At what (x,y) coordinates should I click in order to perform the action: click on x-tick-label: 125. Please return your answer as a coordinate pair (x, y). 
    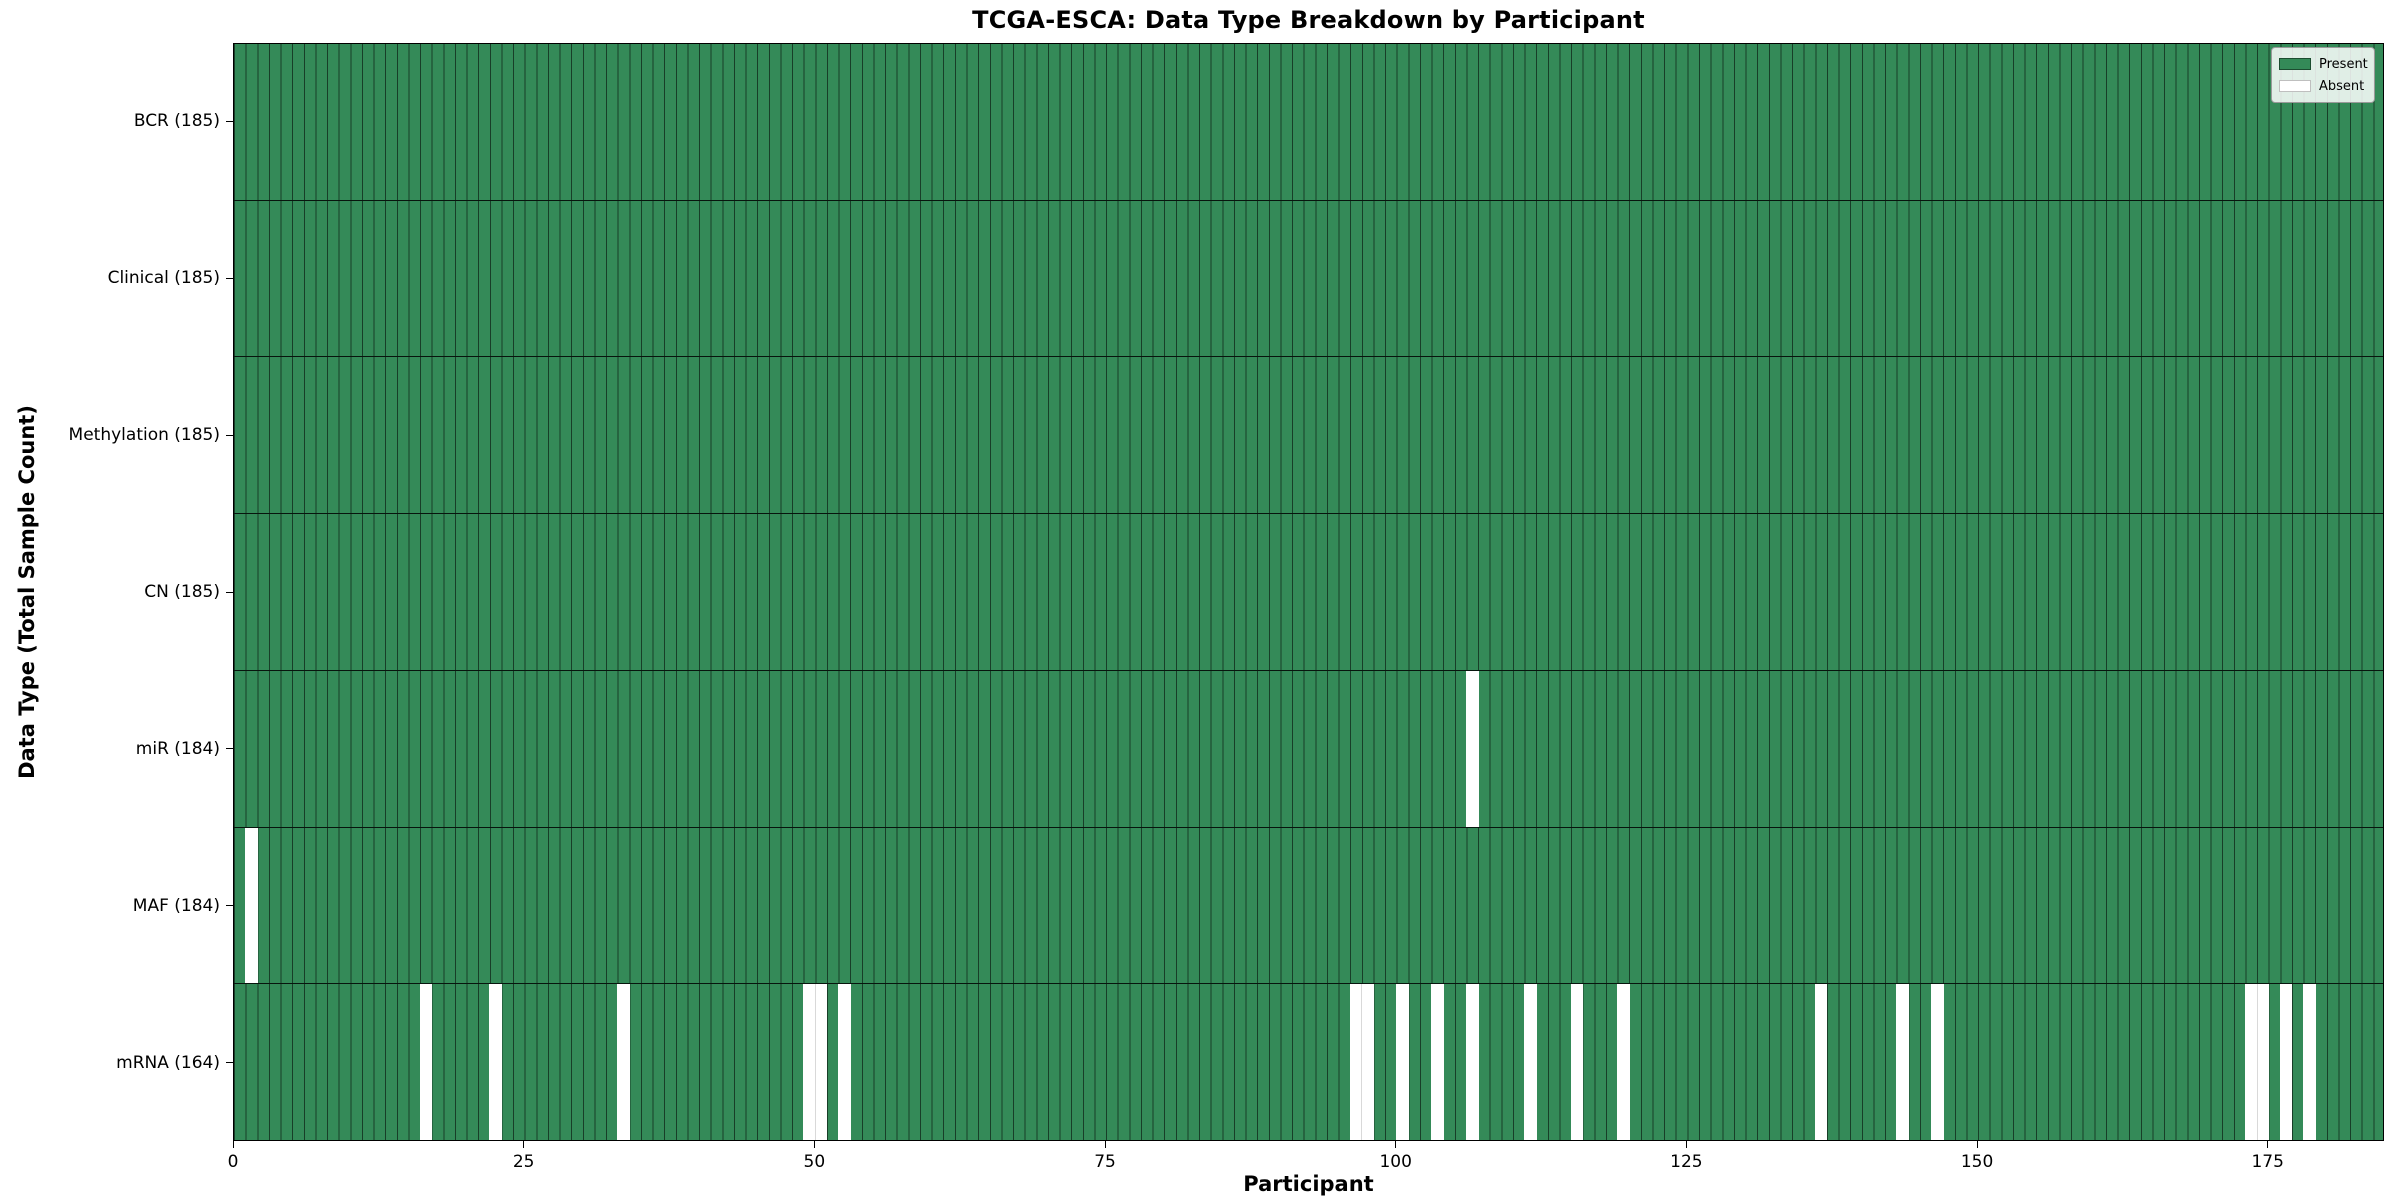
    Looking at the image, I should click on (1686, 1162).